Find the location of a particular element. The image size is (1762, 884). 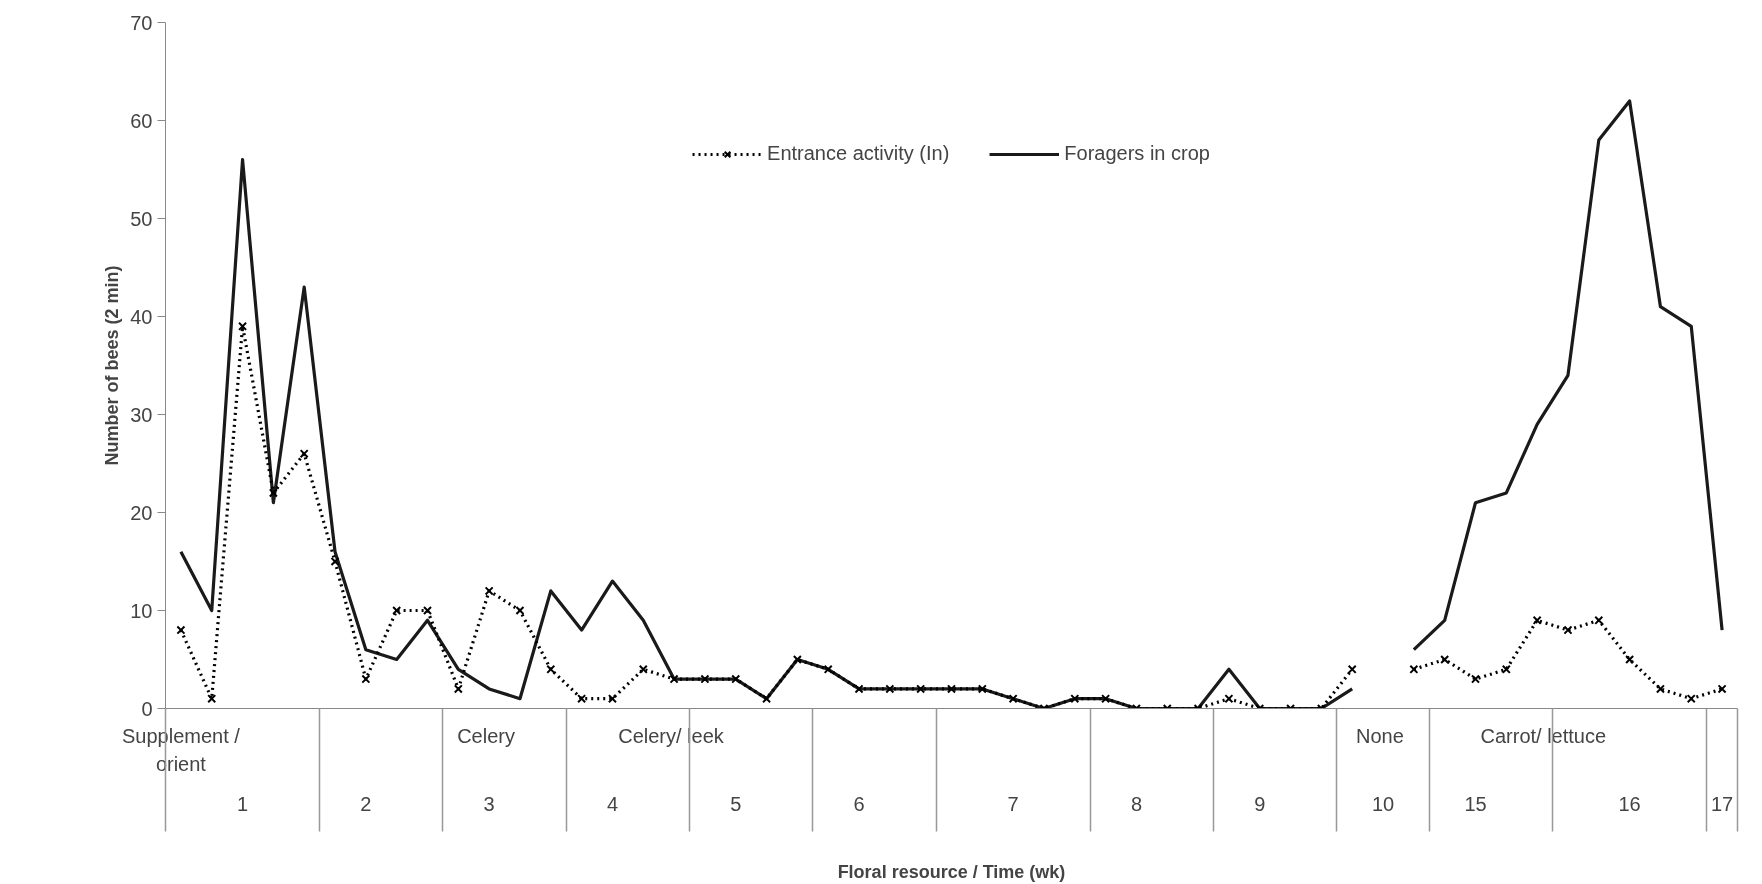

x-tick-label: 5 is located at coordinates (736, 803).